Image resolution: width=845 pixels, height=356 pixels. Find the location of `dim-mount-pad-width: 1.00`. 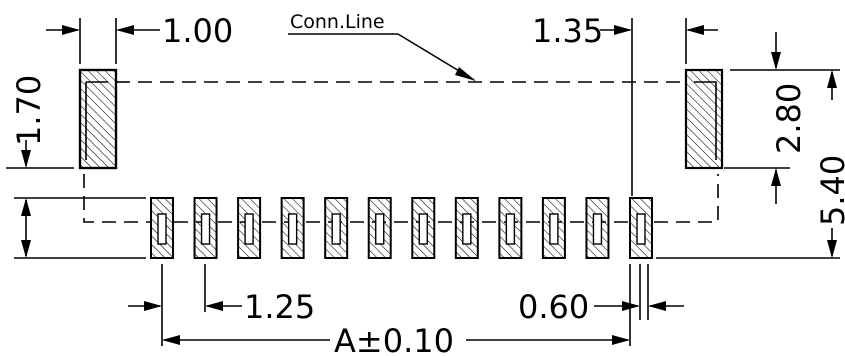

dim-mount-pad-width: 1.00 is located at coordinates (139, 31).